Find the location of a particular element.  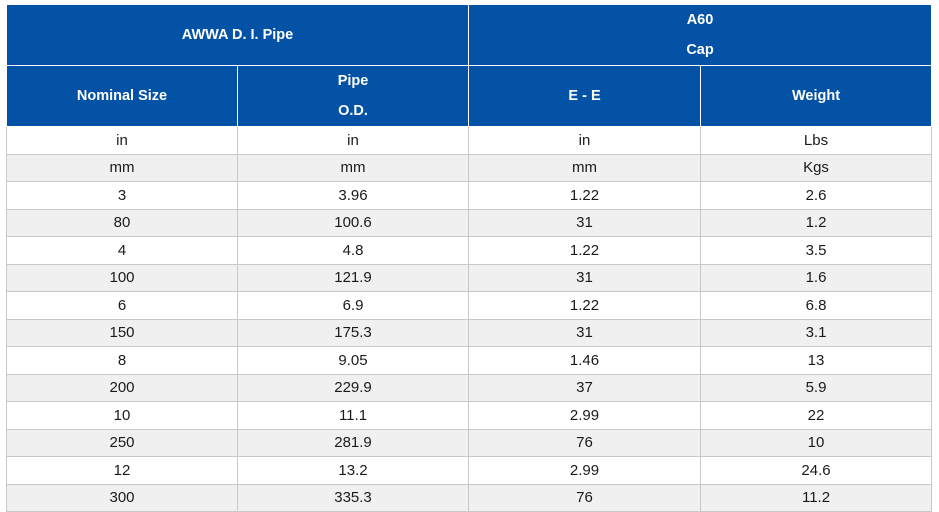

header-pipe-label: Pipe is located at coordinates (353, 81).